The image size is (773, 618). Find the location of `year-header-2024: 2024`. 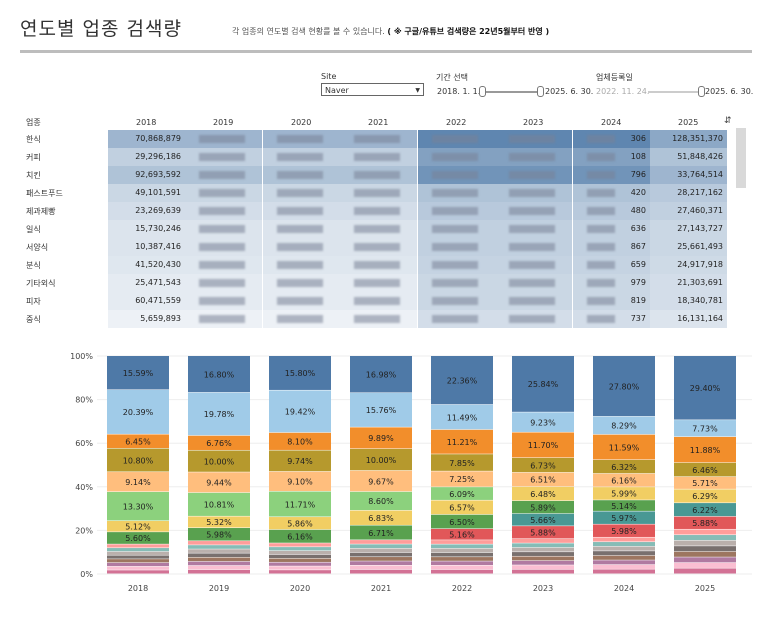

year-header-2024: 2024 is located at coordinates (611, 122).